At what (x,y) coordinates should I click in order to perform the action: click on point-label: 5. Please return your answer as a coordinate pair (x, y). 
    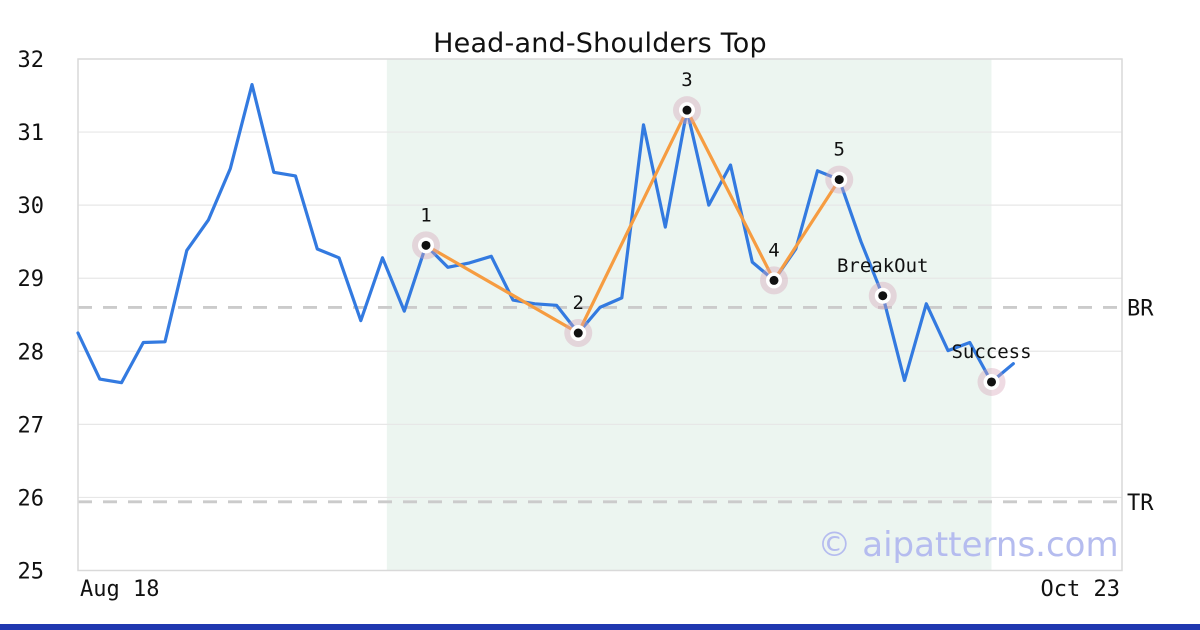
    Looking at the image, I should click on (839, 150).